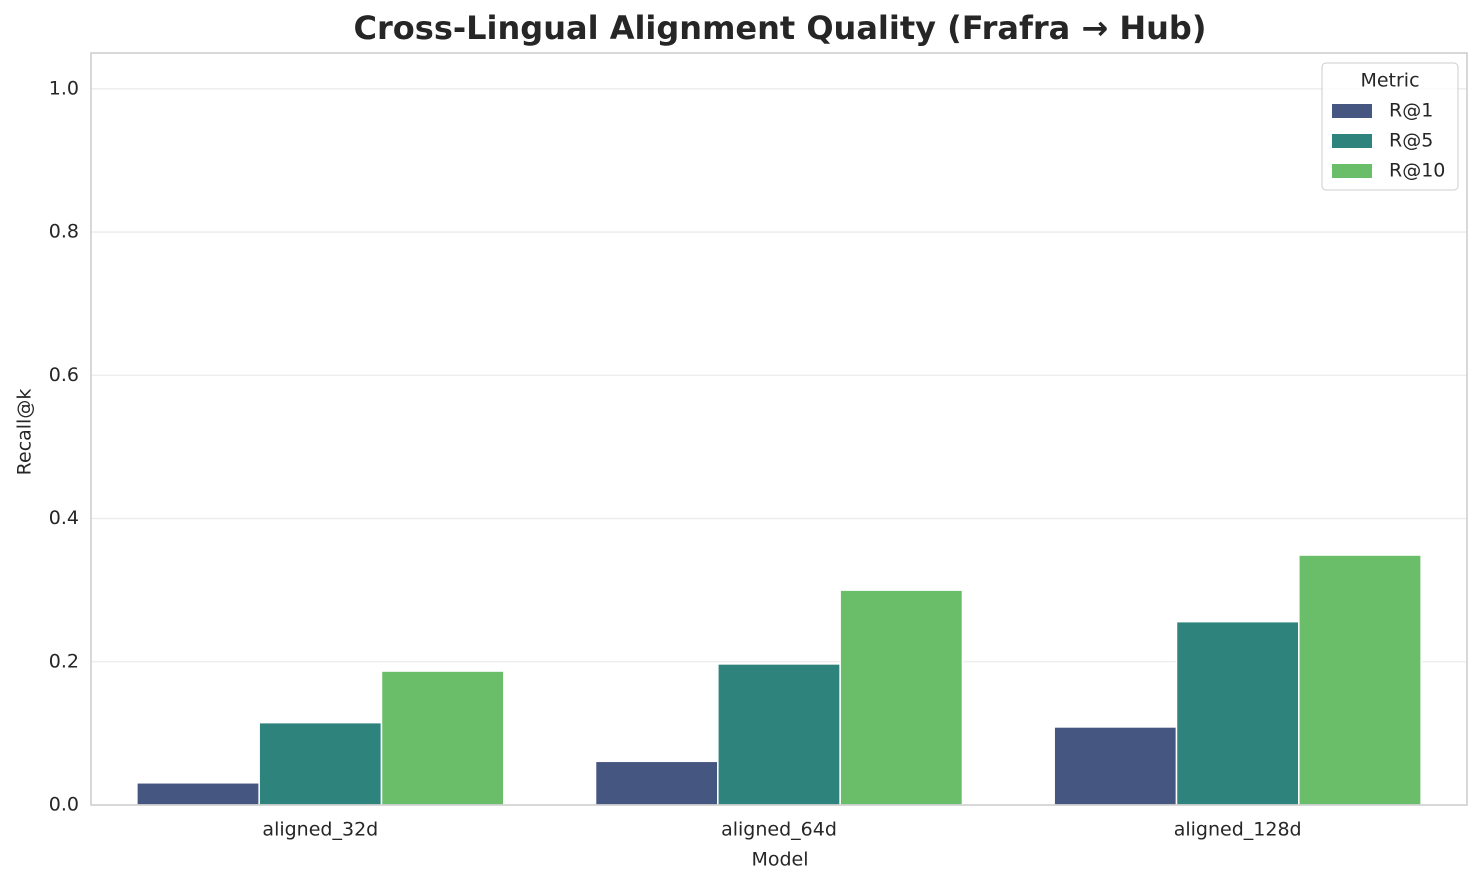 Image resolution: width=1484 pixels, height=885 pixels. I want to click on legend-label: R@1, so click(1411, 111).